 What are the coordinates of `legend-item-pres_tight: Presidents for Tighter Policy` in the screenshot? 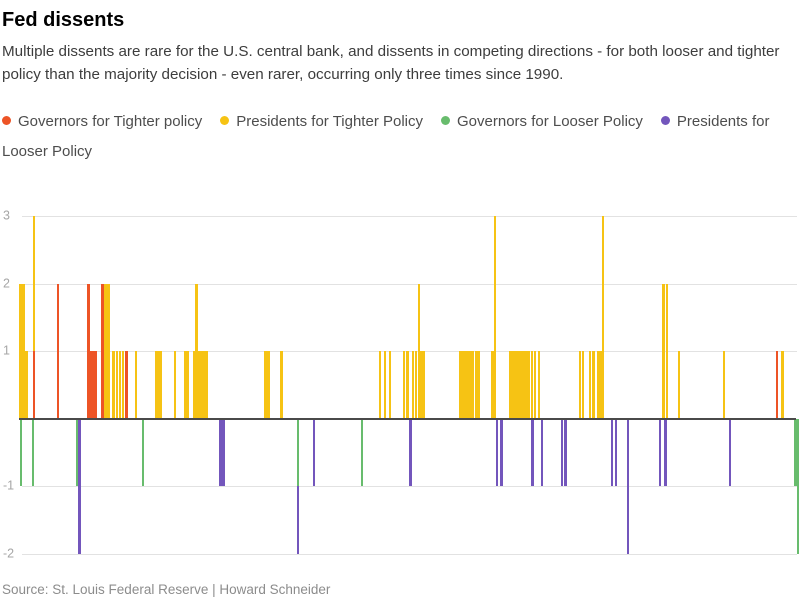 It's located at (321, 121).